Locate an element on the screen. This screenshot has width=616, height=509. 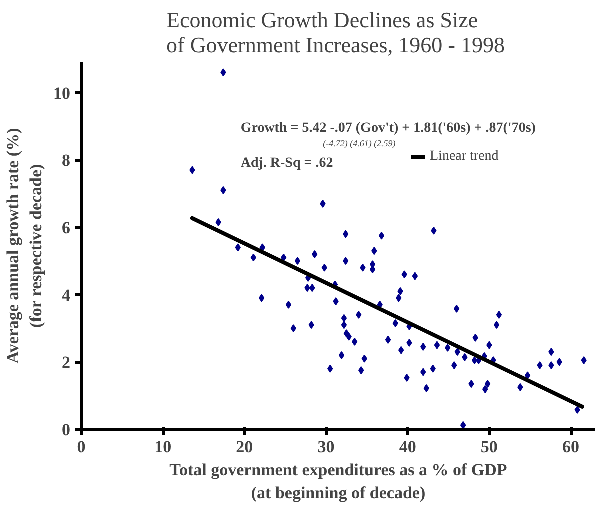
x-tick-label: 50 is located at coordinates (489, 447).